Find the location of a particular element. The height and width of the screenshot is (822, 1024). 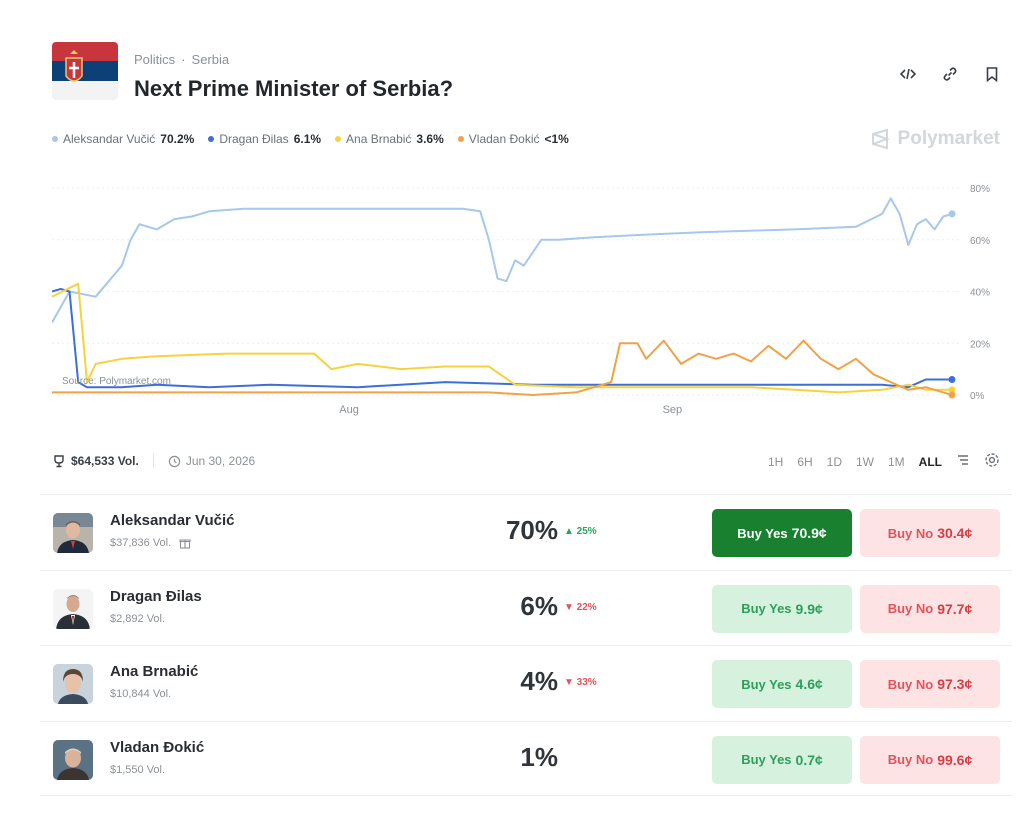

series-dilas-line is located at coordinates (502, 338).